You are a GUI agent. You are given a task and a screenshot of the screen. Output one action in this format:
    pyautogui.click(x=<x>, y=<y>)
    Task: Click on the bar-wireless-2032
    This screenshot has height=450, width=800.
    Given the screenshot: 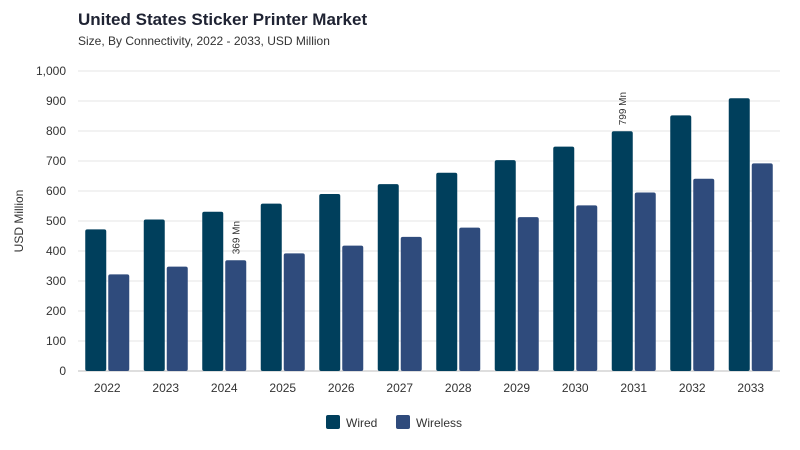 What is the action you would take?
    pyautogui.click(x=704, y=274)
    